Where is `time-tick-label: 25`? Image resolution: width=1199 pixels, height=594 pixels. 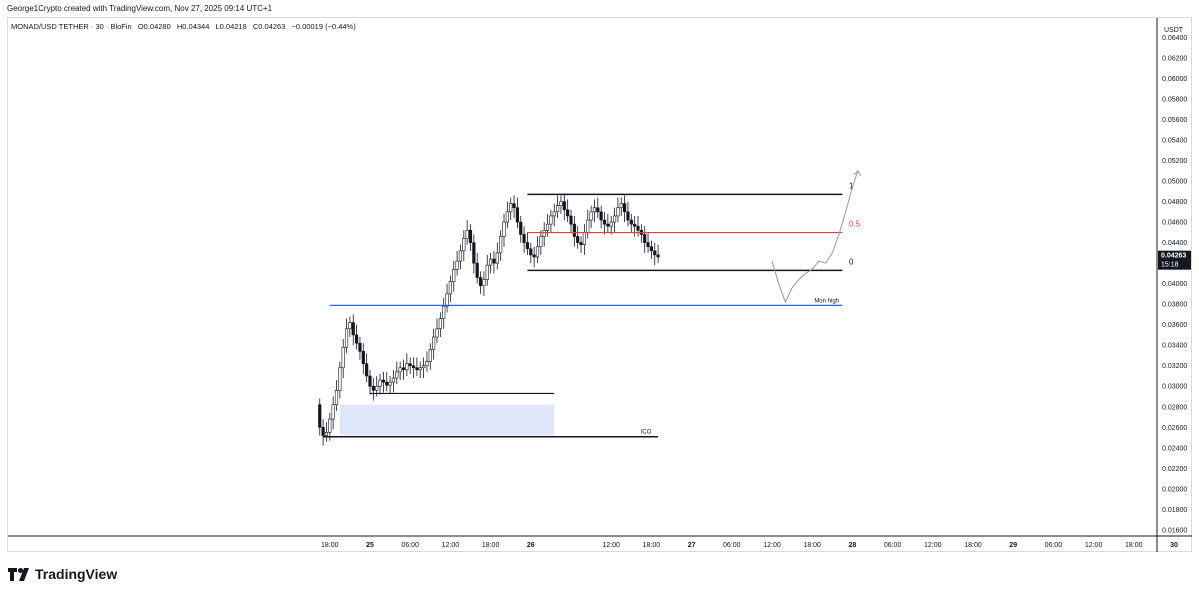 time-tick-label: 25 is located at coordinates (370, 545).